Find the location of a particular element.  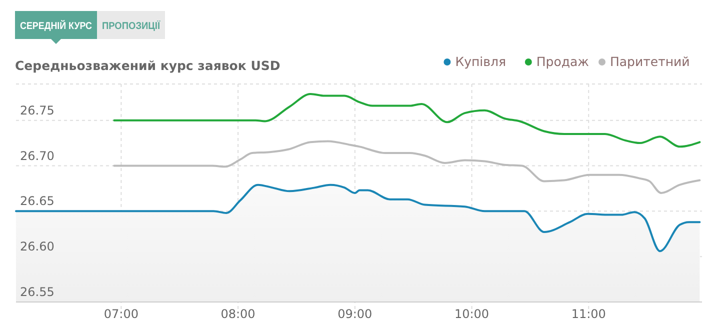

y-tick-label: 26.75 is located at coordinates (37, 110).